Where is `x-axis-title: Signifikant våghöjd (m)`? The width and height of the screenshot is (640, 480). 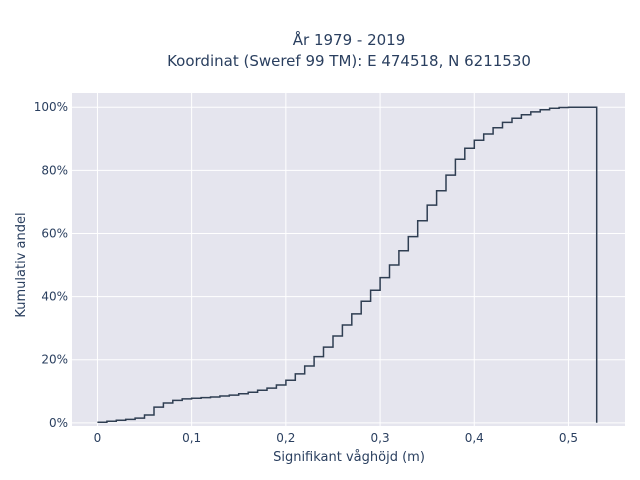 x-axis-title: Signifikant våghöjd (m) is located at coordinates (349, 457).